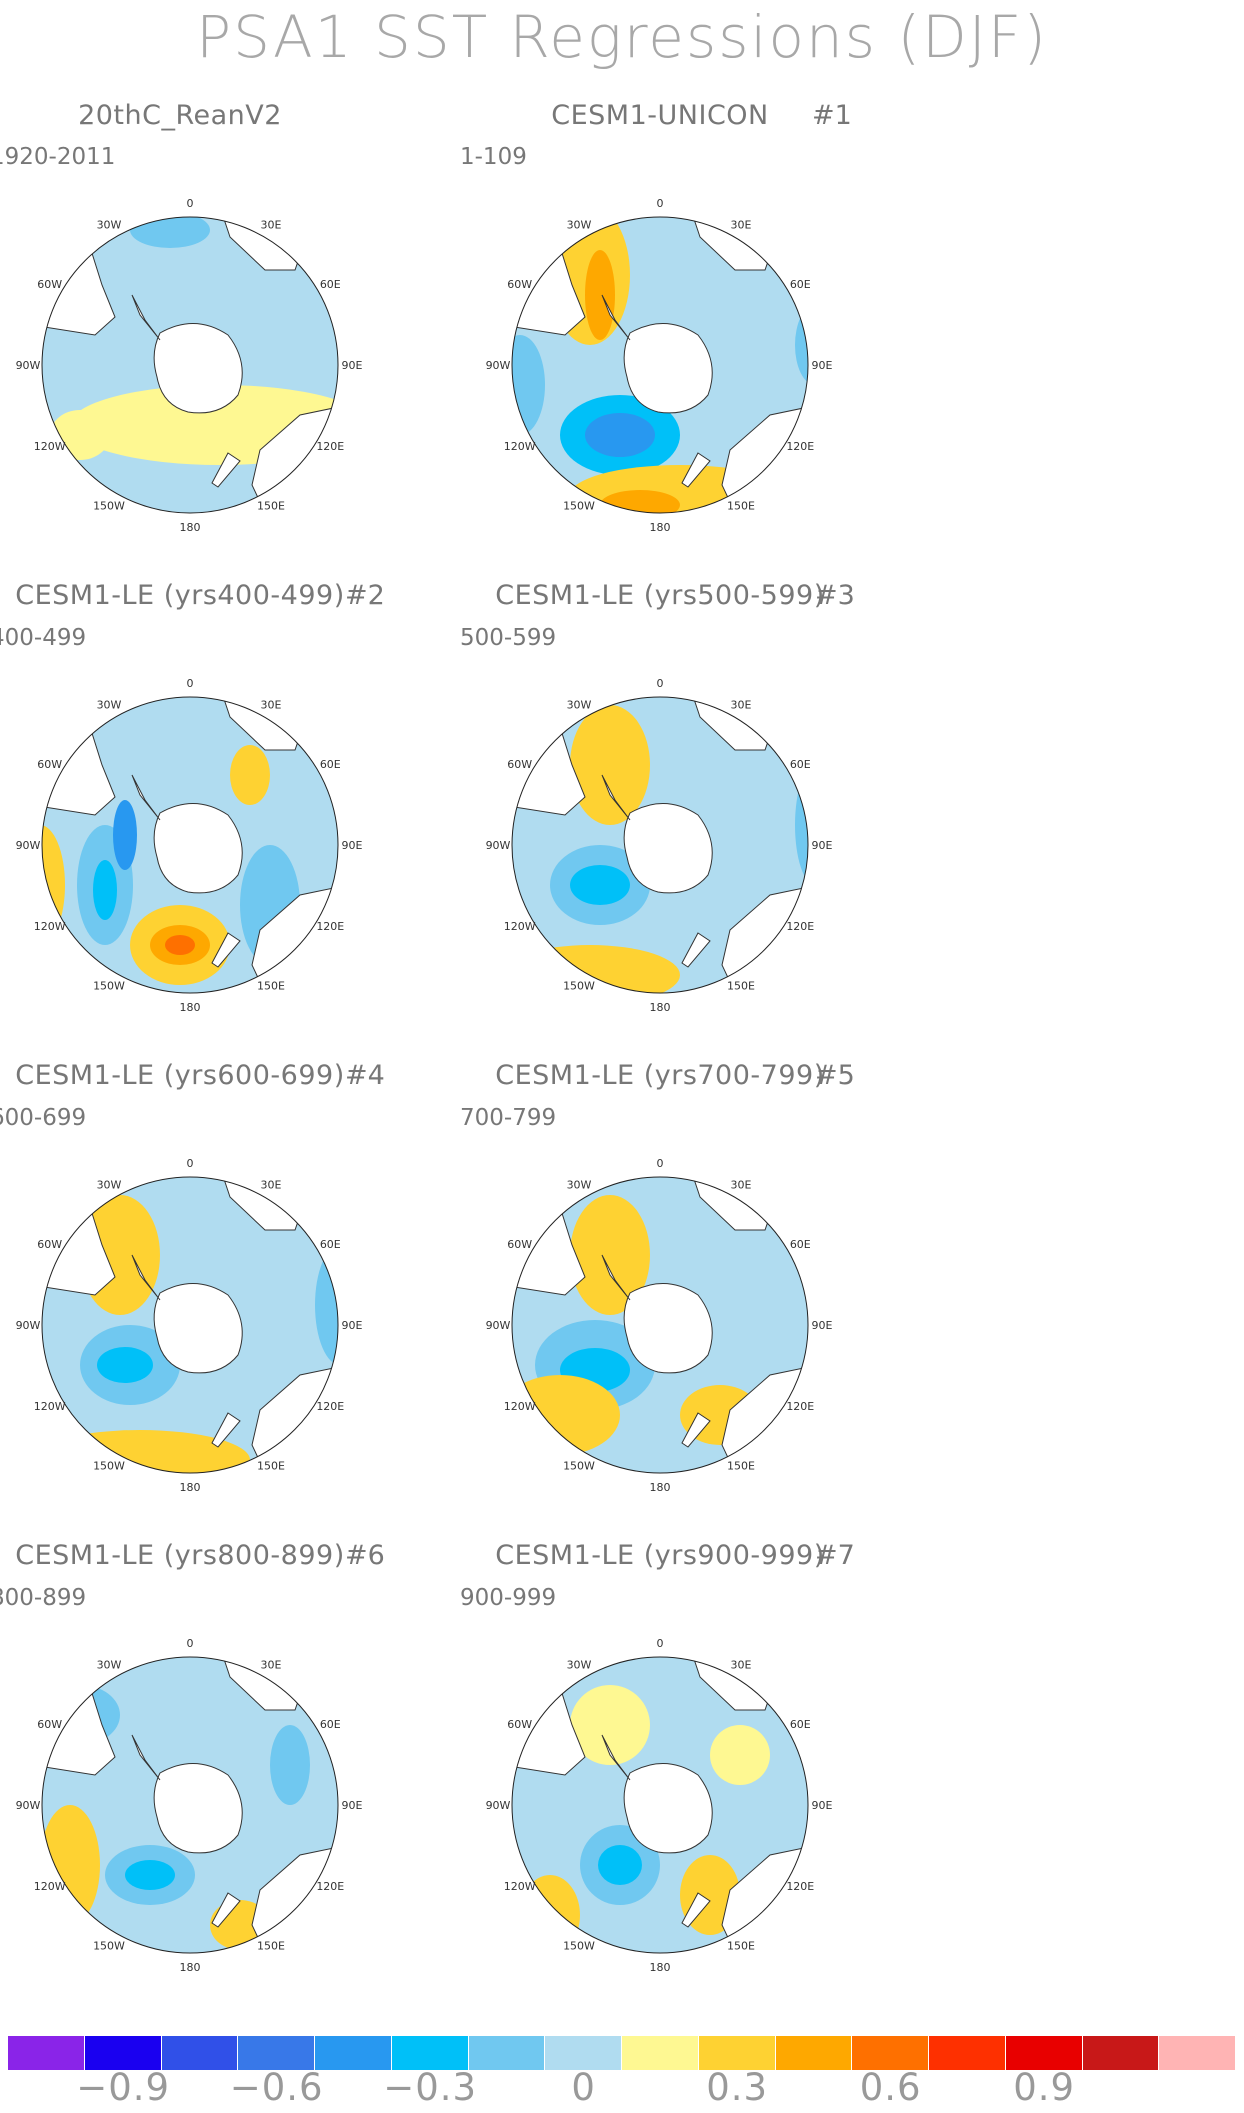  I want to click on panel-title: CESM1-UNICON, so click(660, 115).